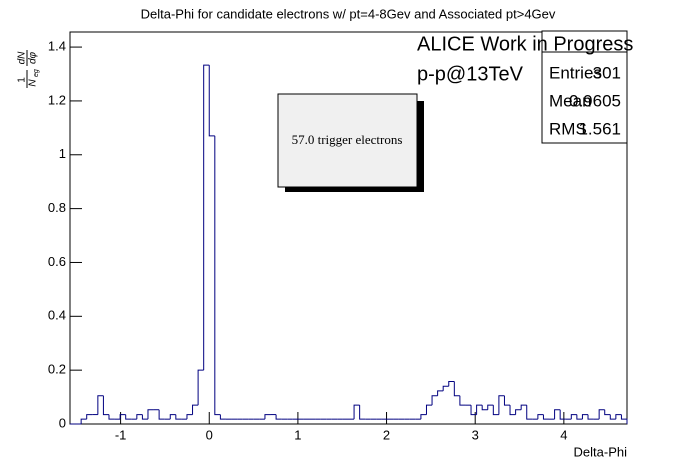 The image size is (696, 472). I want to click on x-tick-label: 1, so click(297, 434).